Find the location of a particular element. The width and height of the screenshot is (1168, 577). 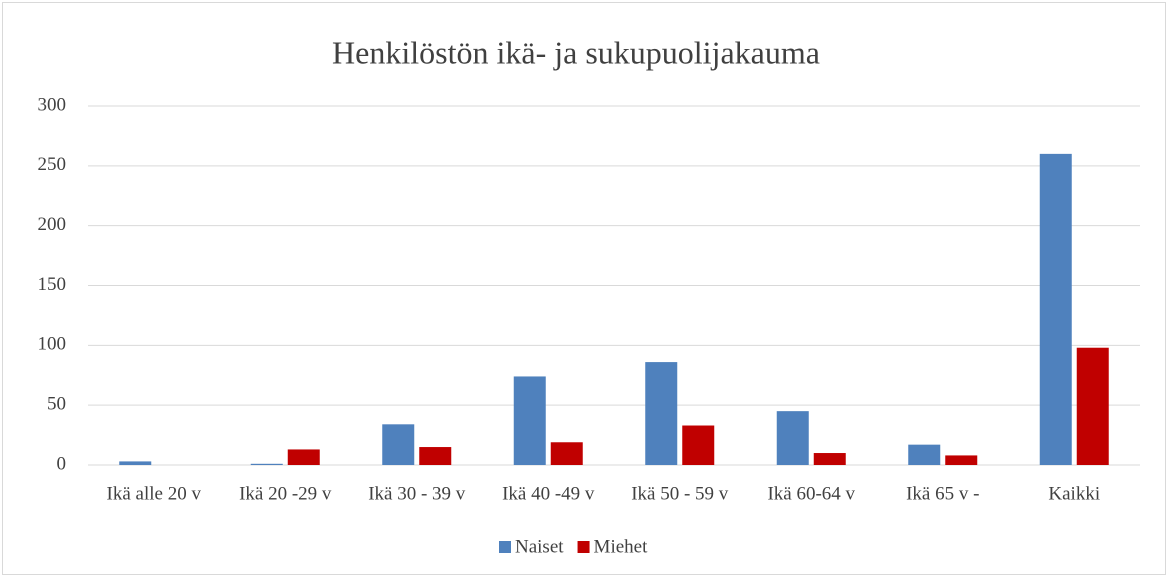

x-tick-label: Ikä 65 v - is located at coordinates (942, 493).